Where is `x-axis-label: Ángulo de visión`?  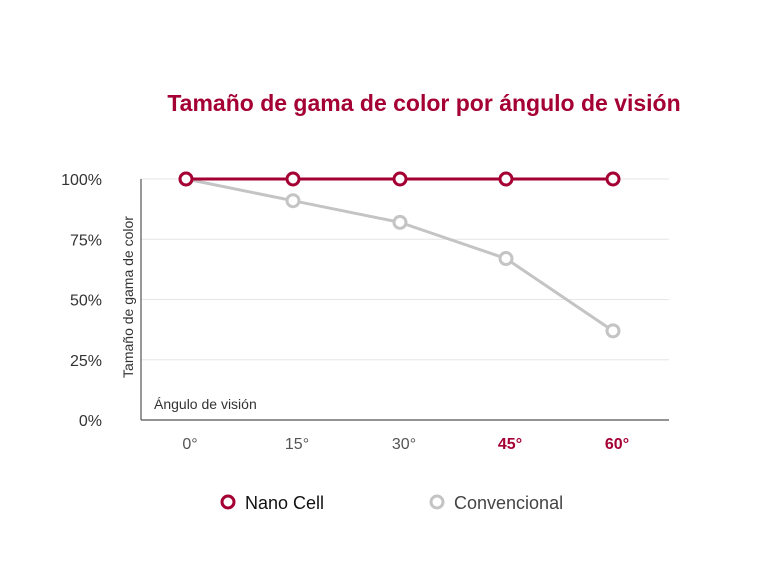 x-axis-label: Ángulo de visión is located at coordinates (205, 404).